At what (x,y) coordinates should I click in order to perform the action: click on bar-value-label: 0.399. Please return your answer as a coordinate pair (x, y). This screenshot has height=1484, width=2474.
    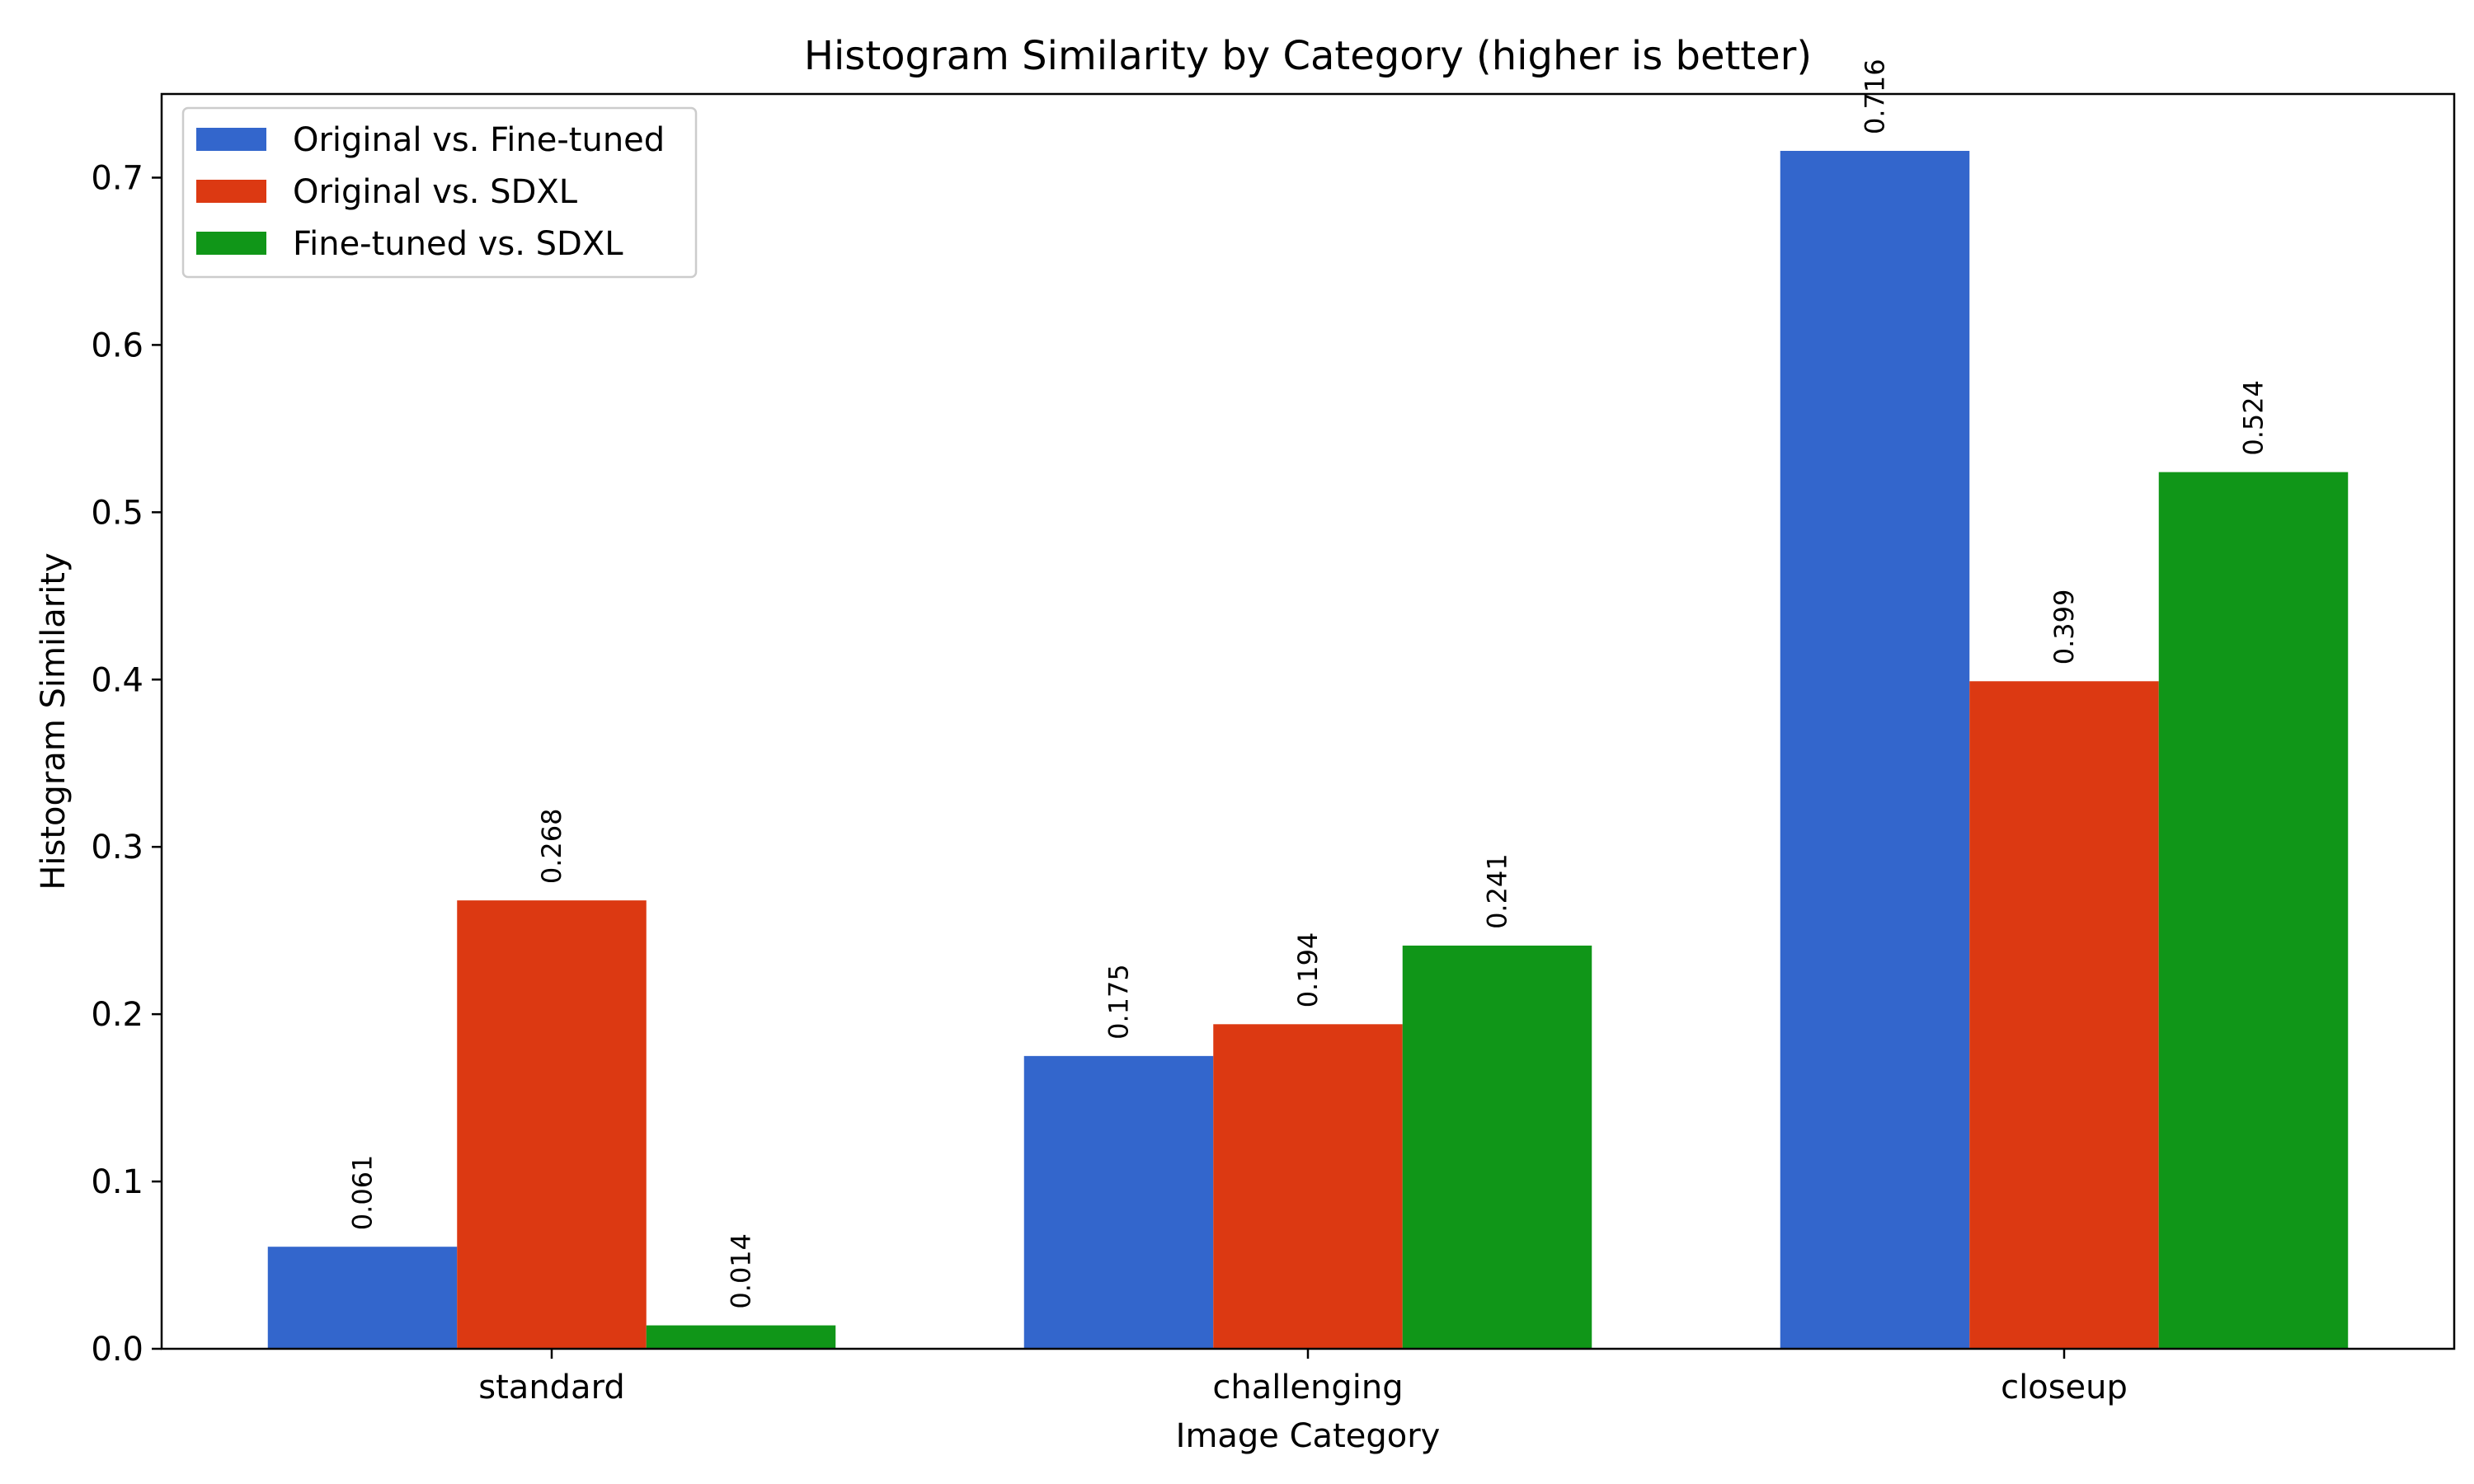
    Looking at the image, I should click on (2064, 627).